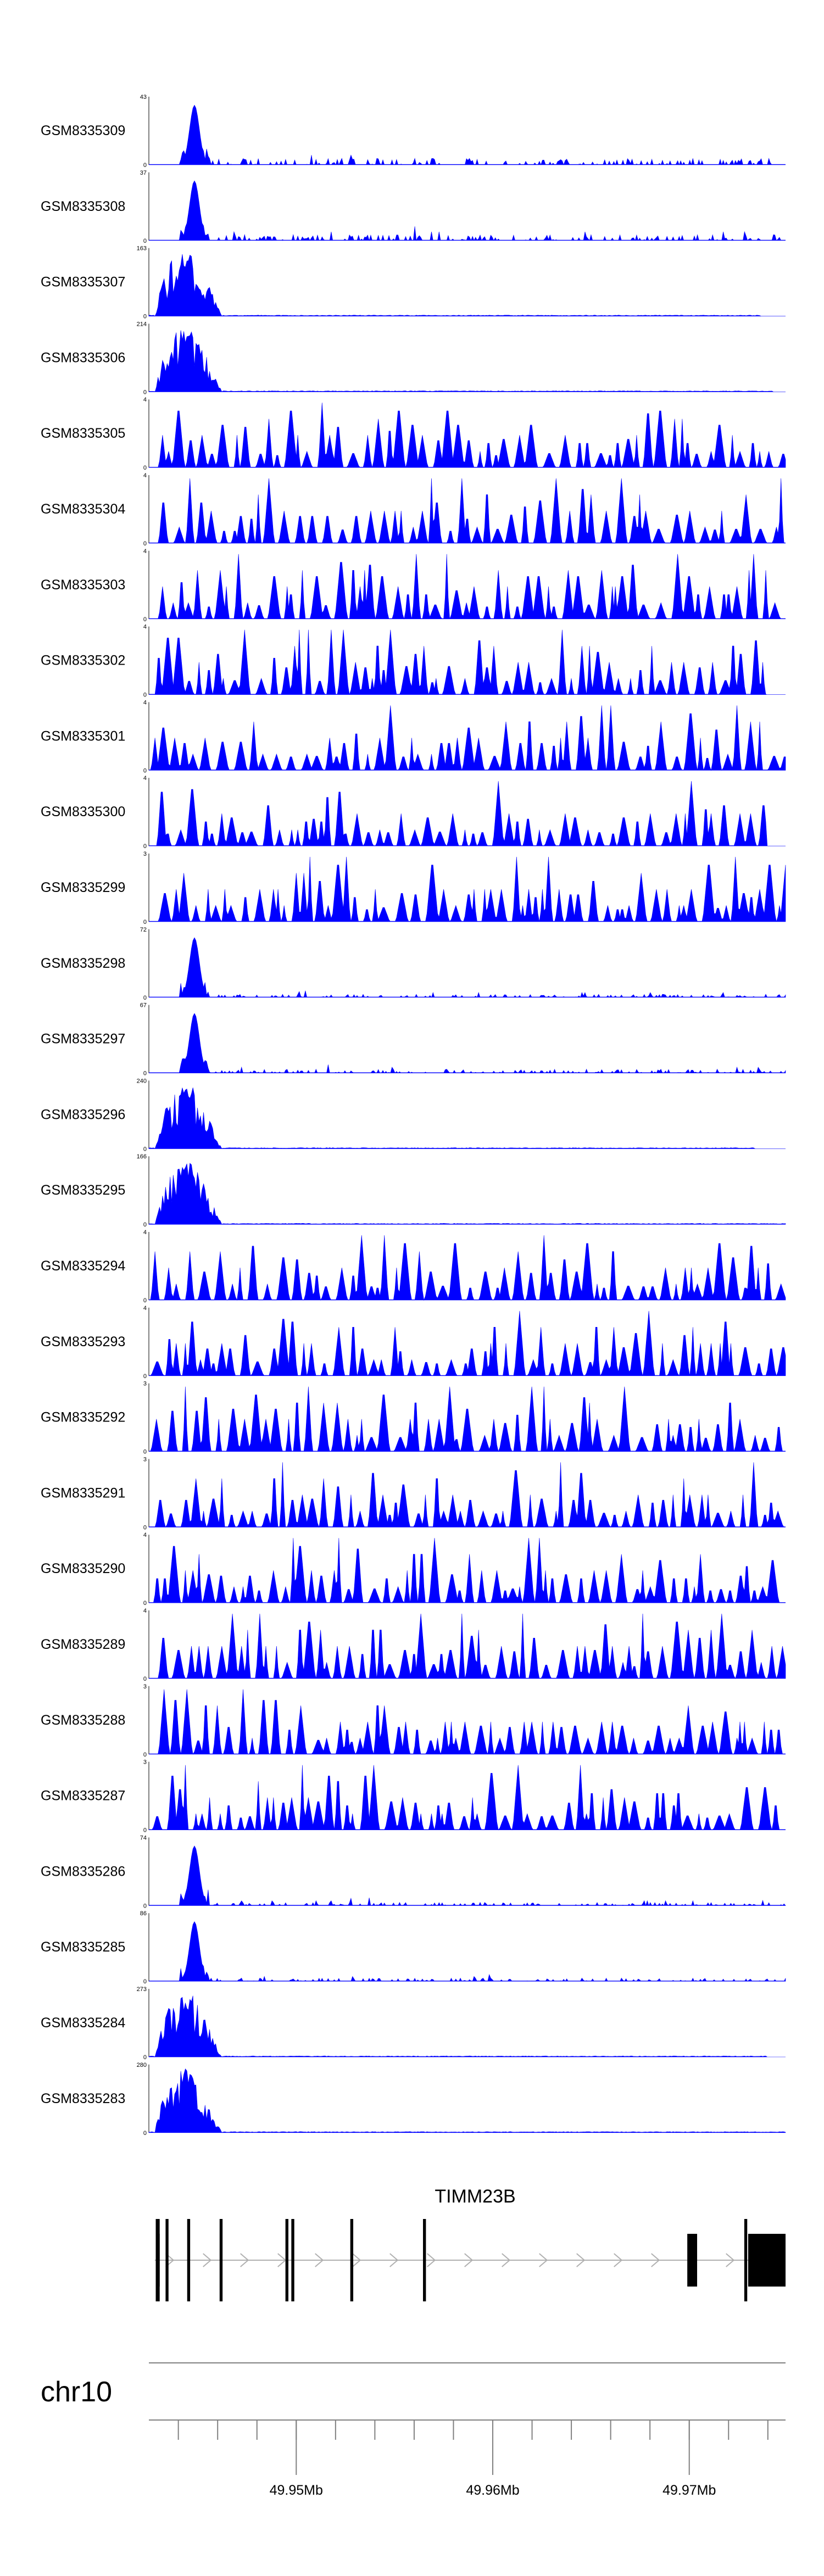 This screenshot has height=2576, width=824. I want to click on track-label: GSM8335300, so click(83, 811).